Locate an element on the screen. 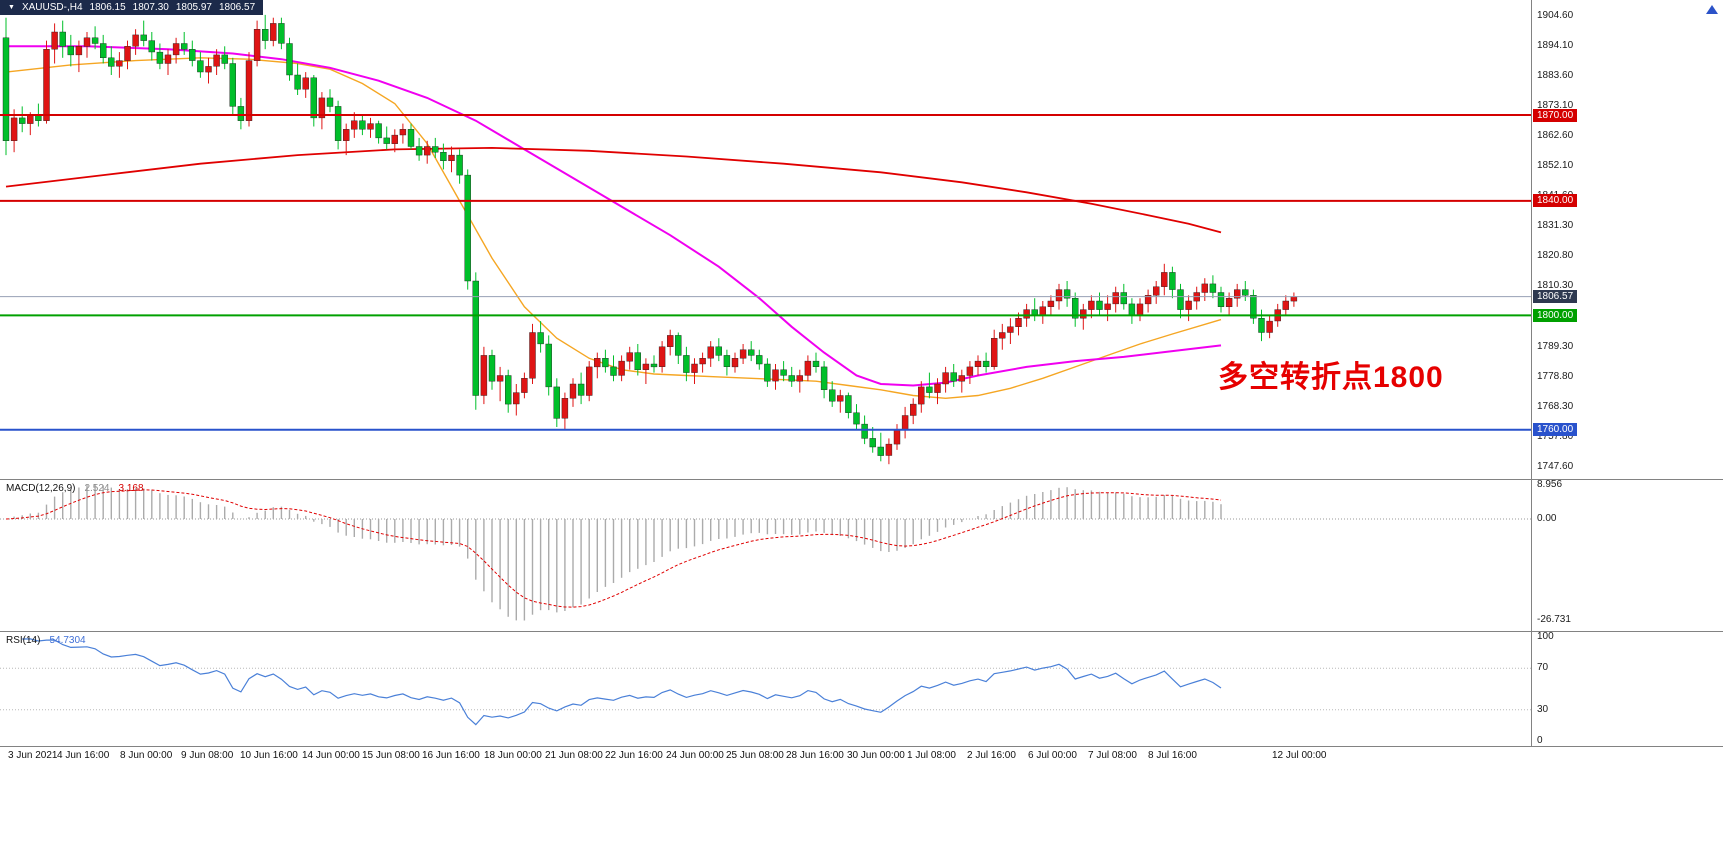  time-label: 14 Jun 00:00 is located at coordinates (331, 755).